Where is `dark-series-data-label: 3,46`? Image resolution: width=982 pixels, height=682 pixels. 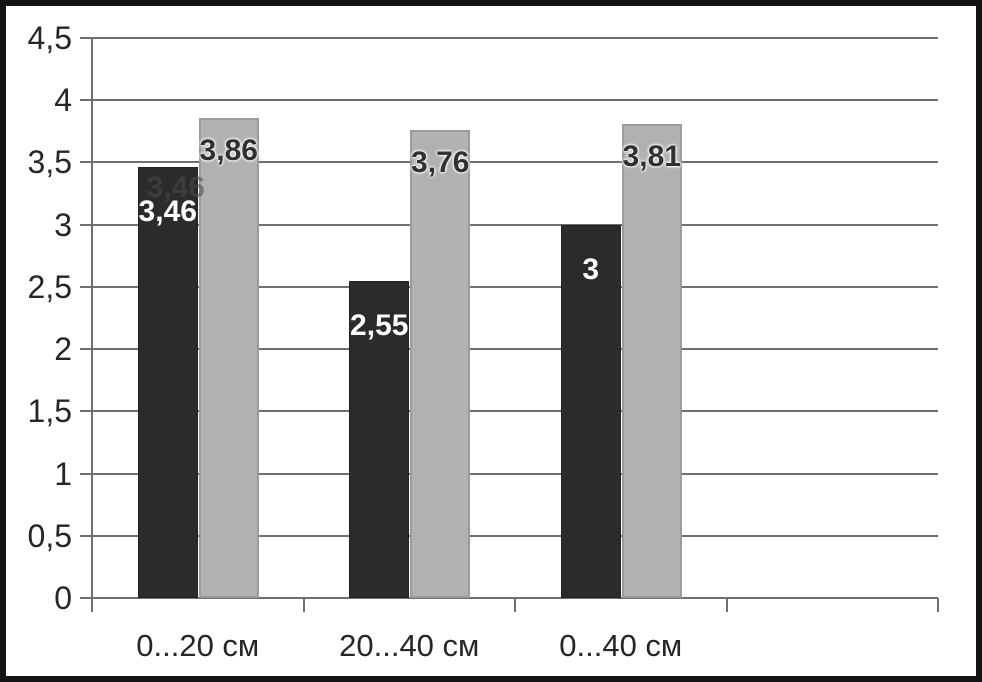
dark-series-data-label: 3,46 is located at coordinates (167, 212).